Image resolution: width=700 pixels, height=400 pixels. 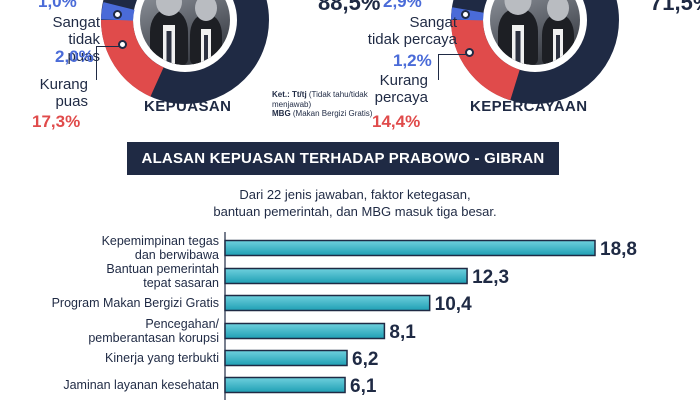 I want to click on trust-very-distrust-dot, so click(x=465, y=14).